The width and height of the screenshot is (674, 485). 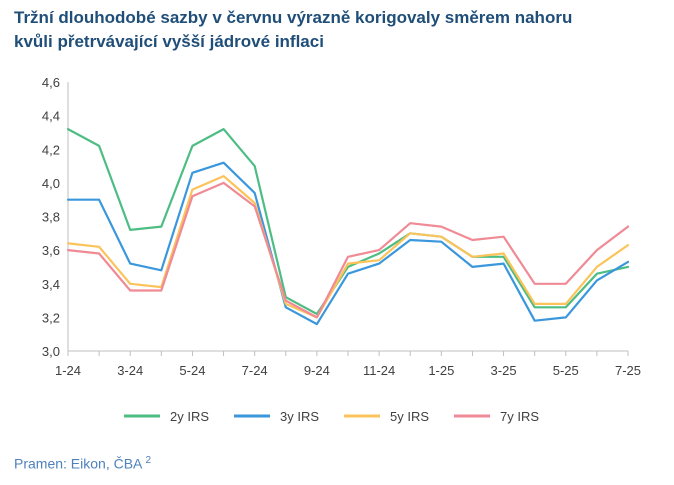 I want to click on legend-label: 7y IRS, so click(x=519, y=416).